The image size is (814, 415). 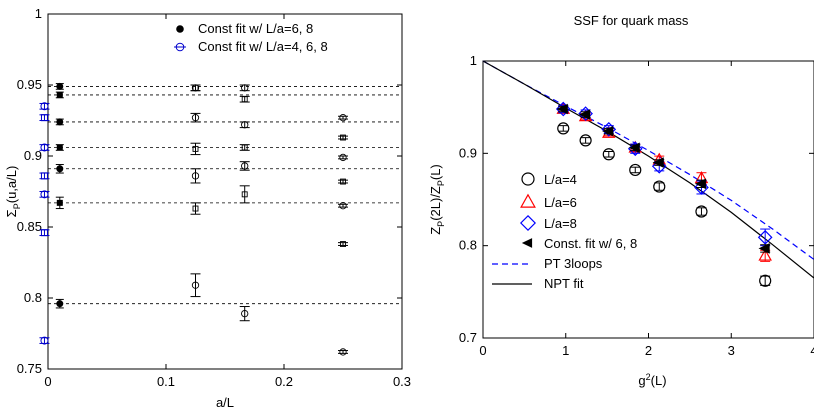 I want to click on legend-label-fit68: Const fit w/ L/a=6, 8, so click(x=255, y=28).